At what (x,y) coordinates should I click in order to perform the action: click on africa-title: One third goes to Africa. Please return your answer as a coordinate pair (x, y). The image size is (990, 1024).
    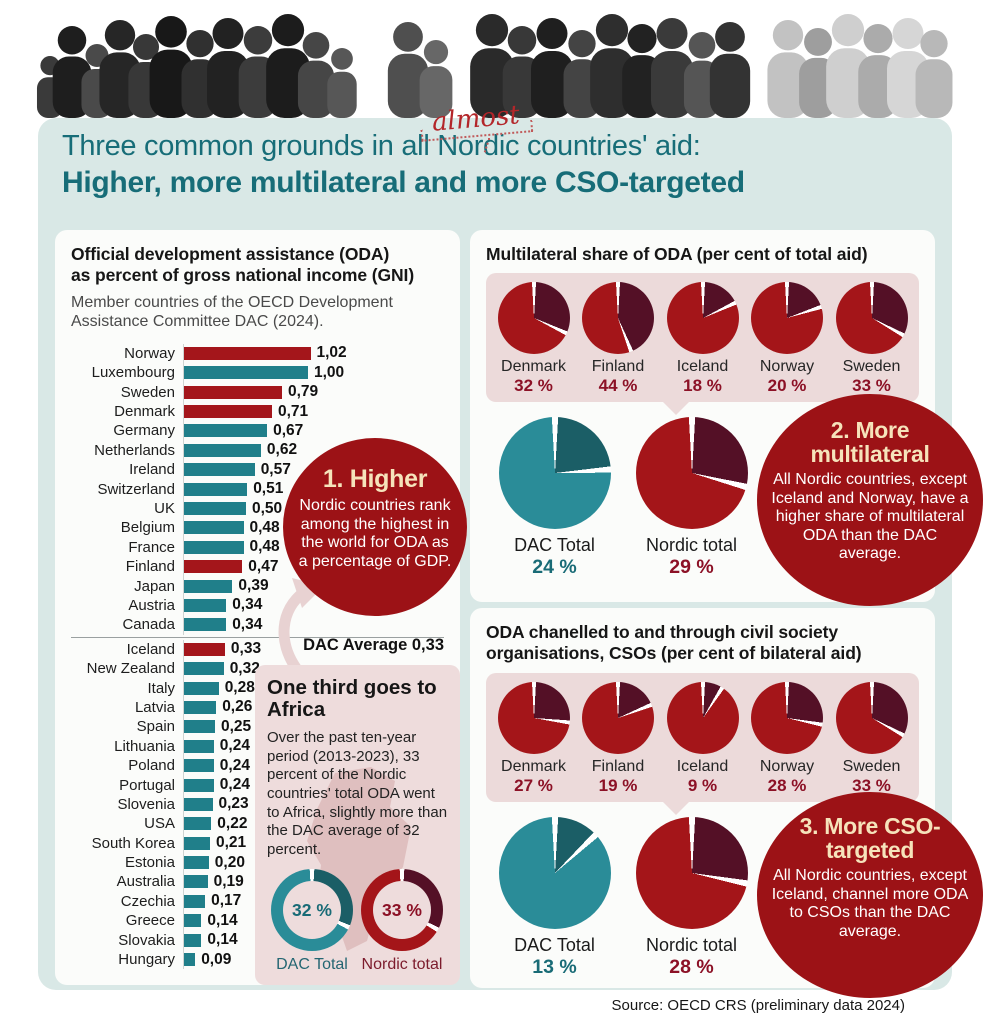
    Looking at the image, I should click on (352, 699).